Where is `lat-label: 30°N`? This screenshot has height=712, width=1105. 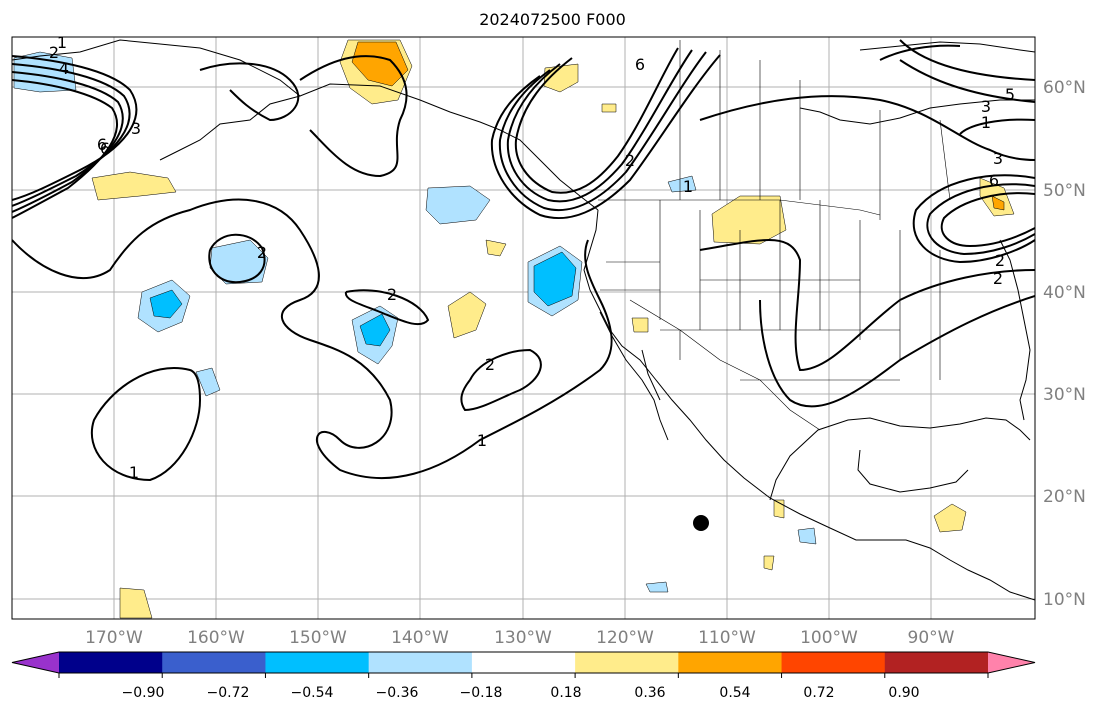
lat-label: 30°N is located at coordinates (1064, 395).